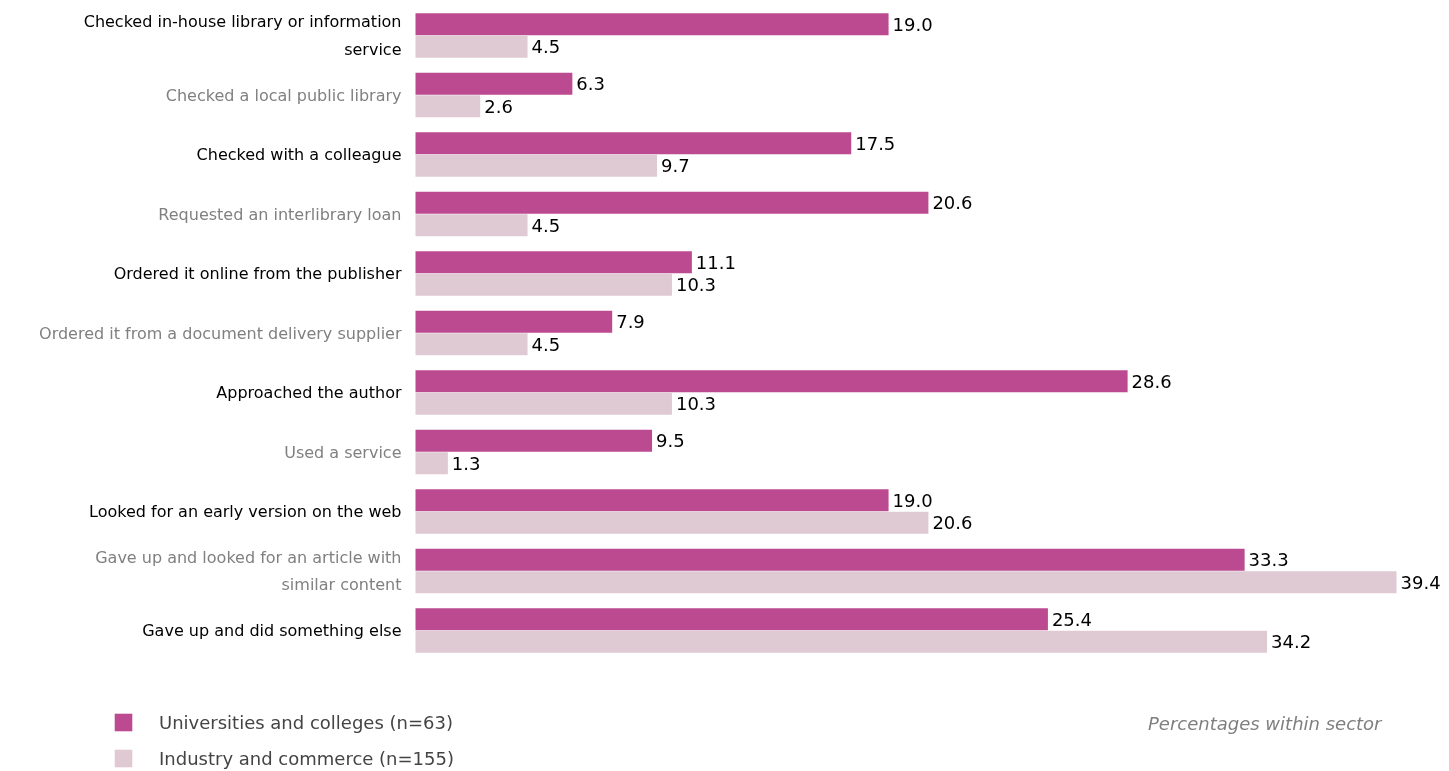 This screenshot has height=771, width=1449. What do you see at coordinates (299, 154) in the screenshot?
I see `y-tick-label: Checked with a colleague` at bounding box center [299, 154].